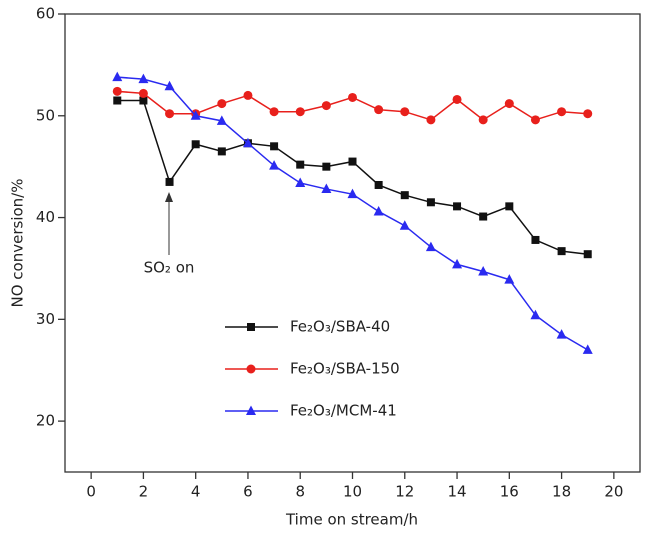 Image resolution: width=645 pixels, height=535 pixels. What do you see at coordinates (345, 369) in the screenshot?
I see `legend-label: Fe₂O₃/SBA-150` at bounding box center [345, 369].